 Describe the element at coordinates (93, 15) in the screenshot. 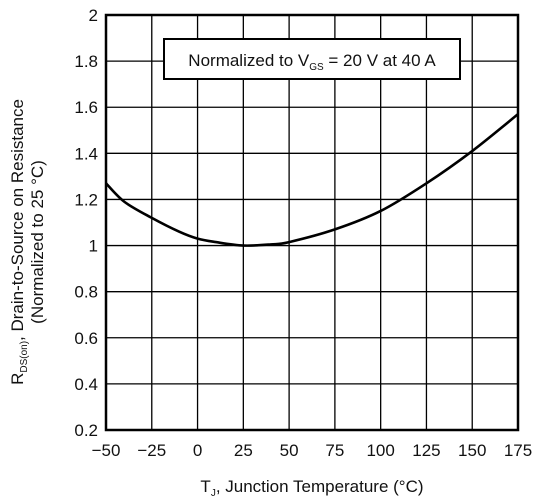

I see `y-tick-label: 2` at that location.